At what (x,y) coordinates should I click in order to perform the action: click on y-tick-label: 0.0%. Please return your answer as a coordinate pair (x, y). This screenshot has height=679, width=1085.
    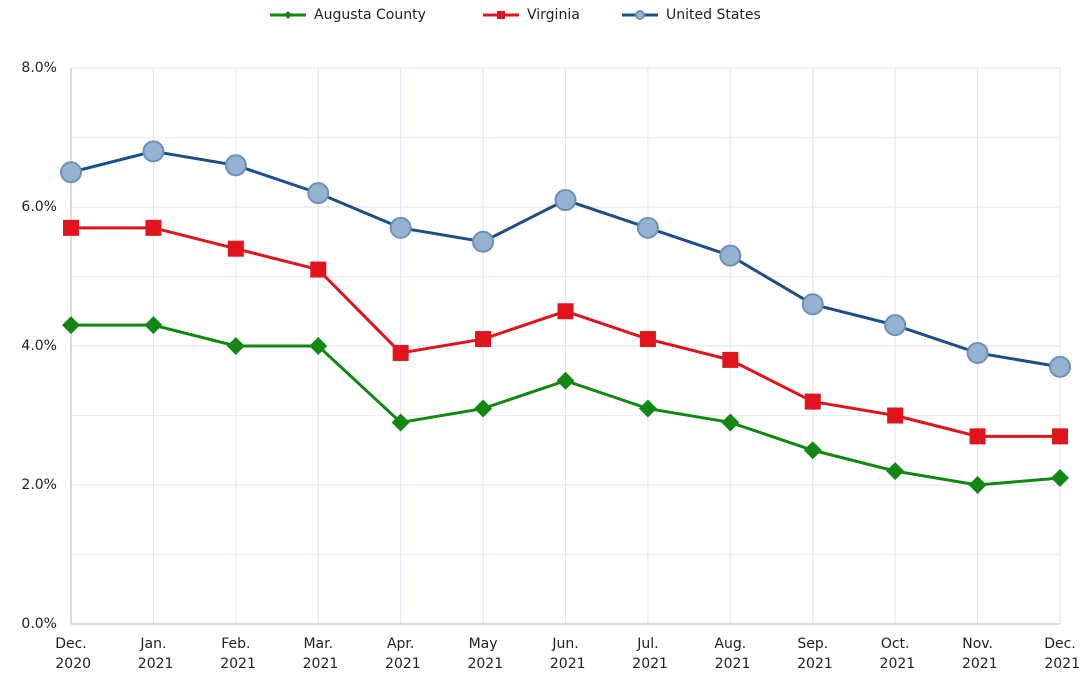
    Looking at the image, I should click on (39, 624).